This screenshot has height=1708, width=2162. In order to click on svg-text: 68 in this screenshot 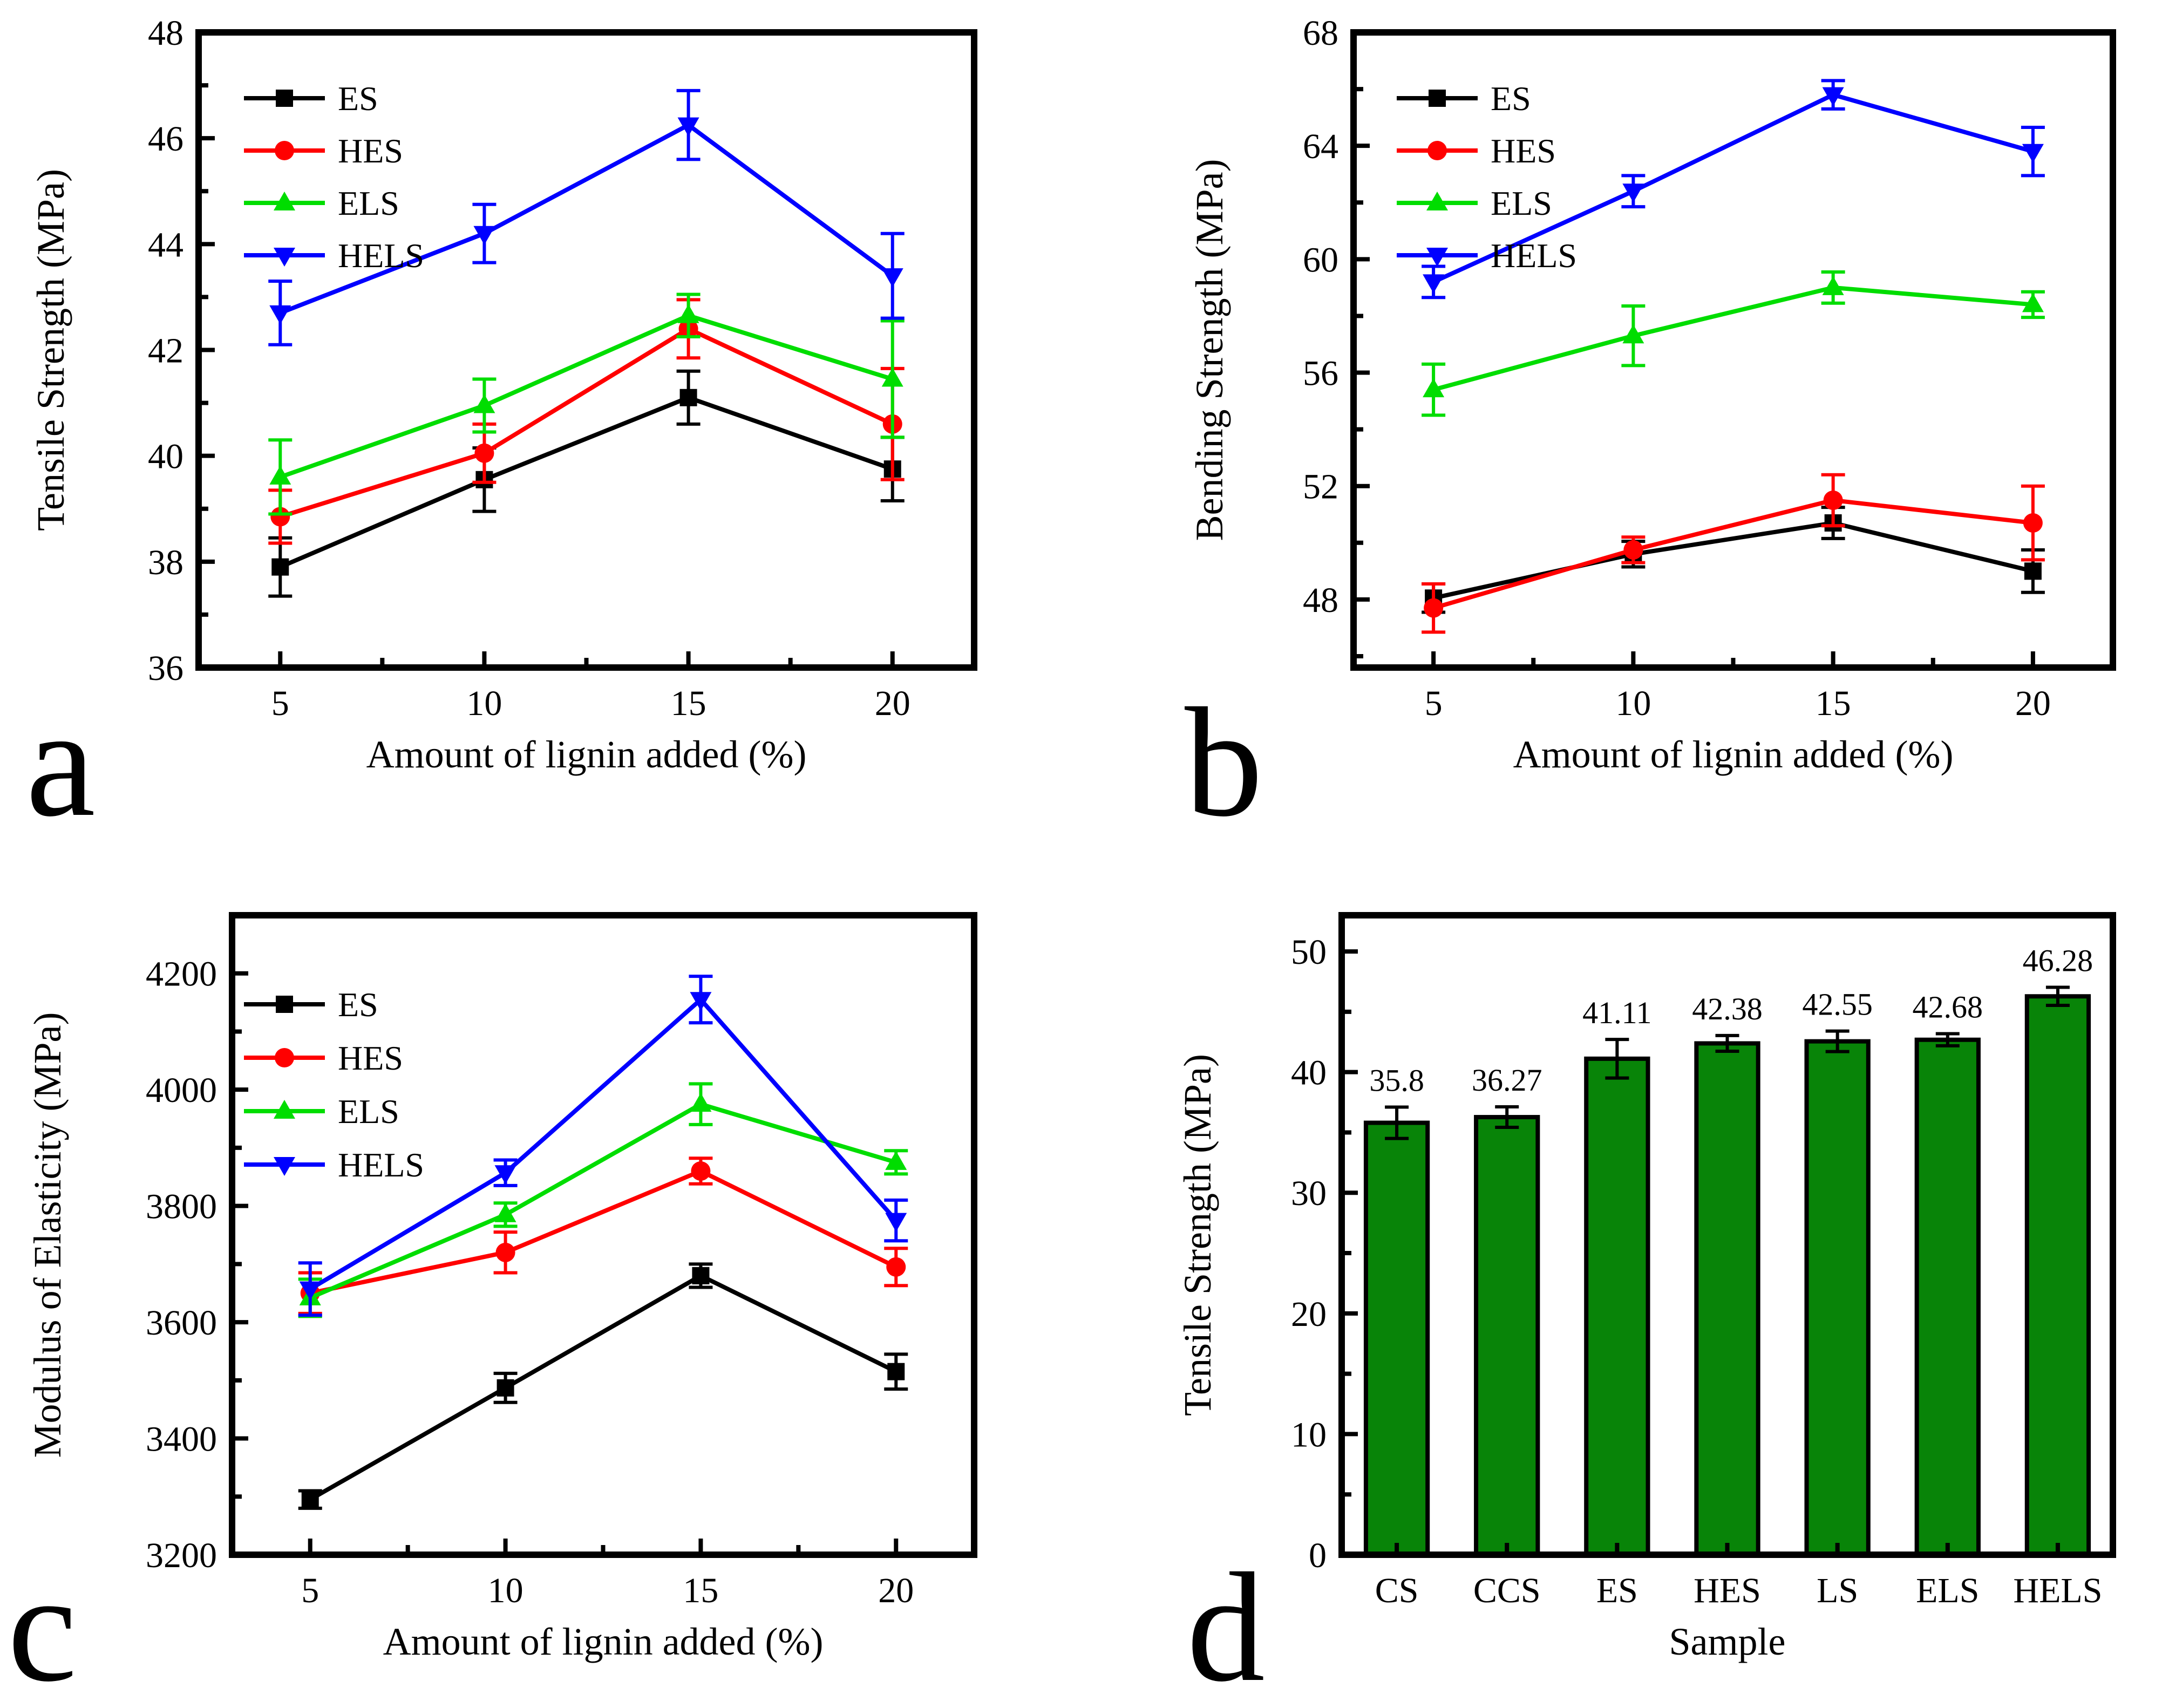, I will do `click(1320, 33)`.